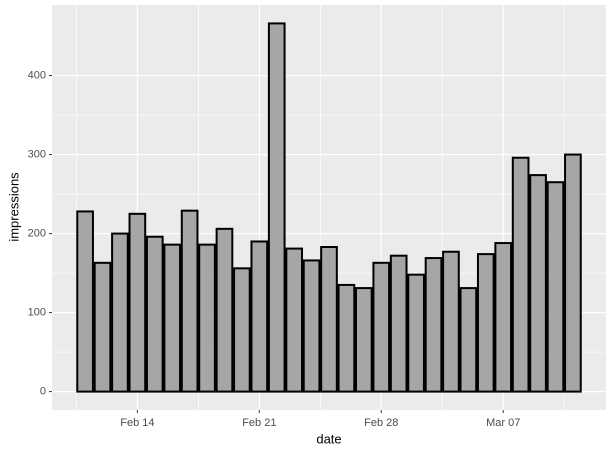  I want to click on x-tick-label: Feb 28, so click(381, 423).